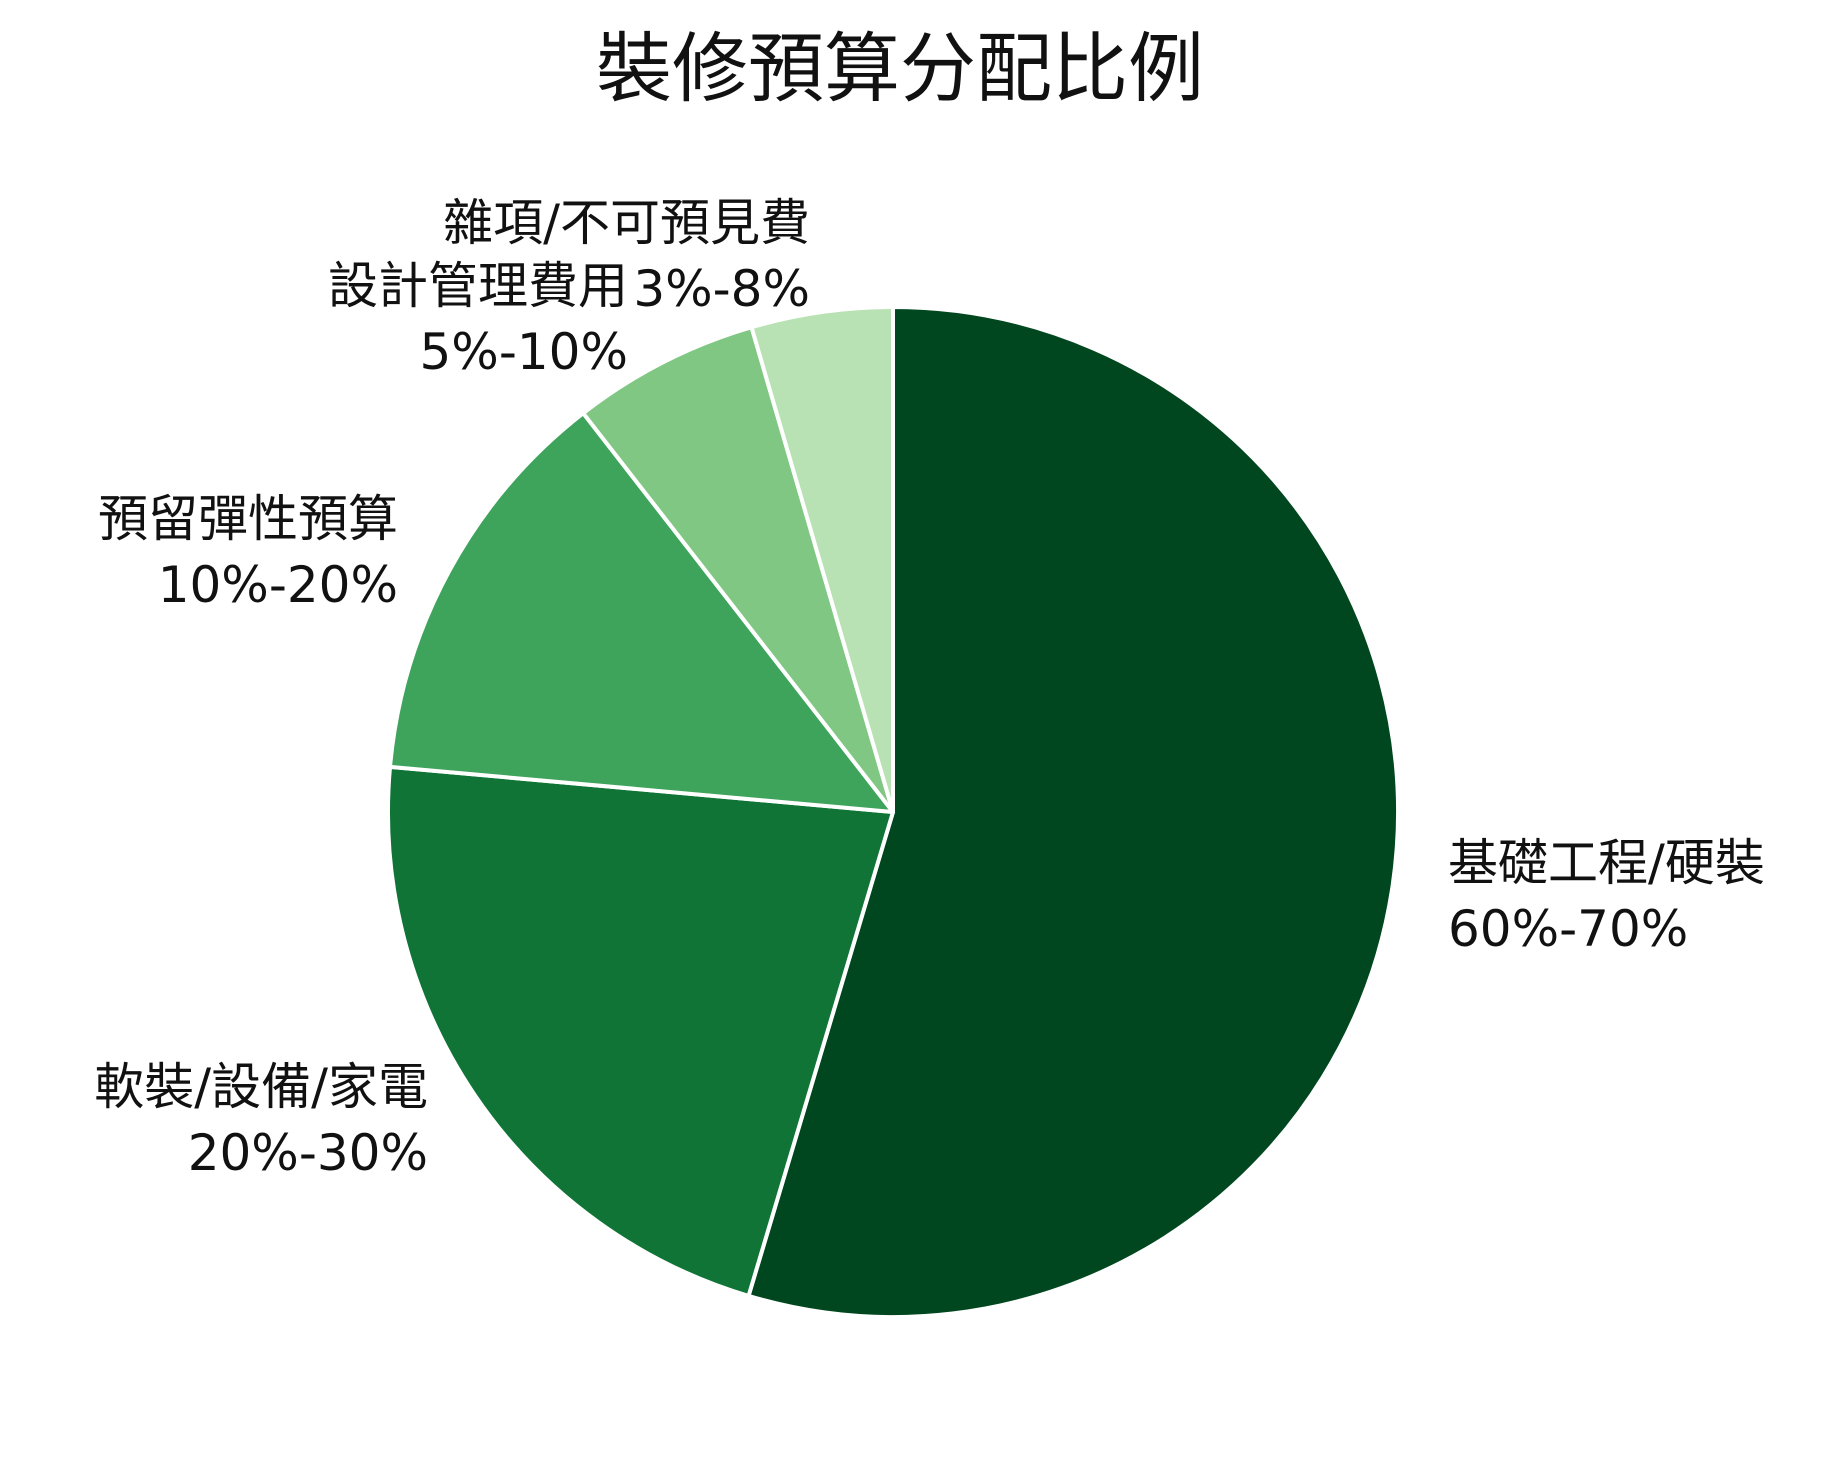 The image size is (1836, 1468). I want to click on slice-range-label: 60%-70%, so click(1568, 929).